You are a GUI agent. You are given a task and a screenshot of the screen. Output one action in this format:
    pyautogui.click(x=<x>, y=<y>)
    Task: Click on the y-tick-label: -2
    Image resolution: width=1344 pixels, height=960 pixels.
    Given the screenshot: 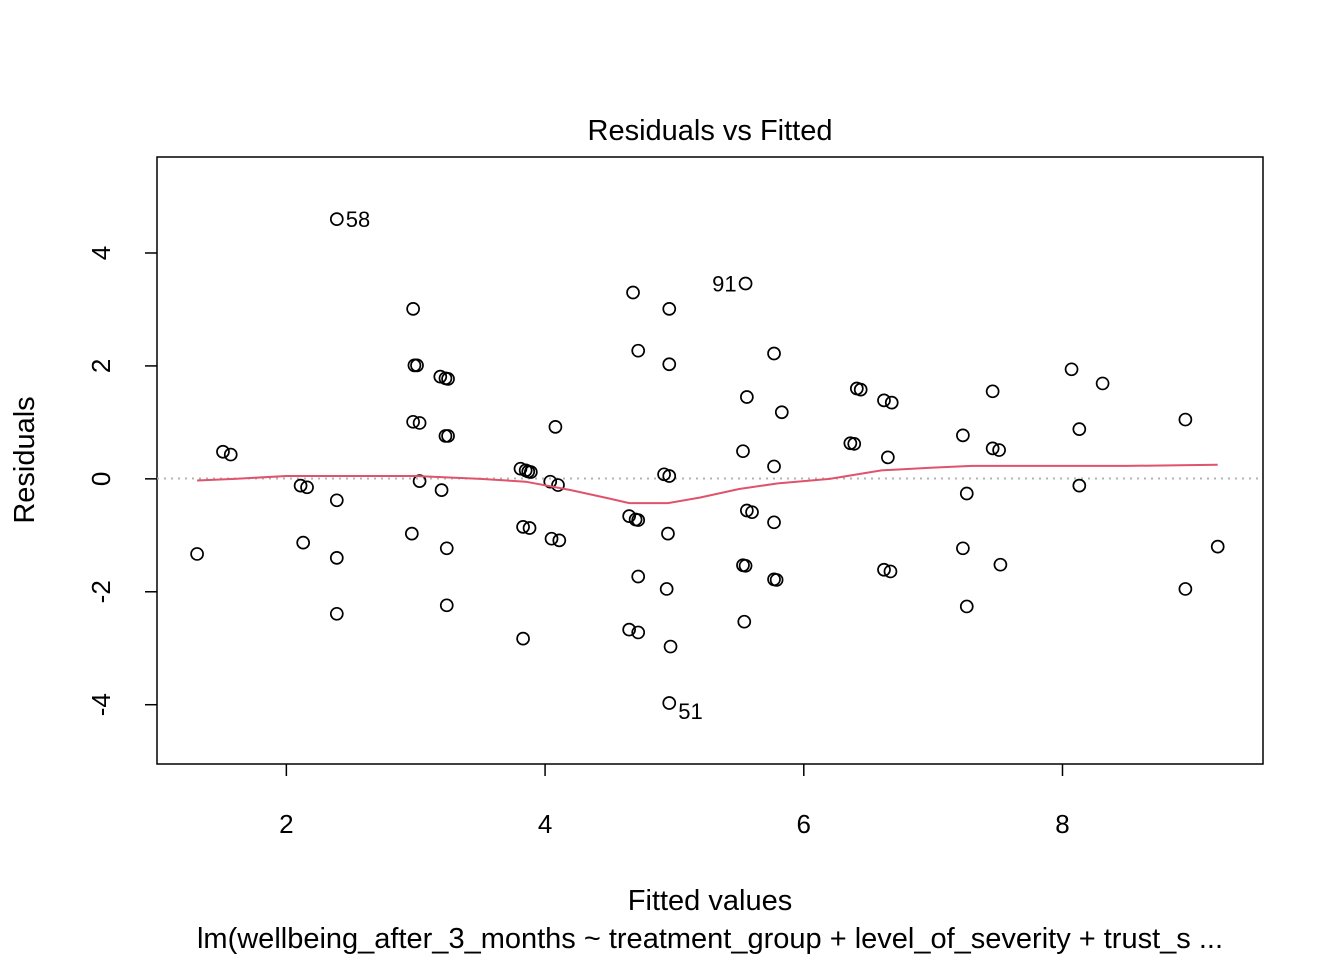 What is the action you would take?
    pyautogui.click(x=101, y=591)
    